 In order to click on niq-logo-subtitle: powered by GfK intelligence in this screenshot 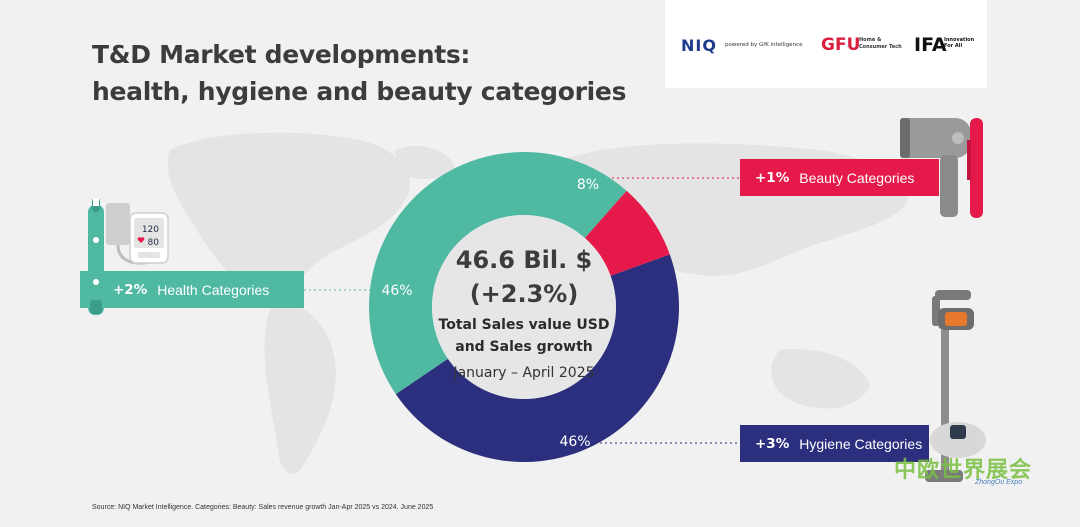, I will do `click(764, 45)`.